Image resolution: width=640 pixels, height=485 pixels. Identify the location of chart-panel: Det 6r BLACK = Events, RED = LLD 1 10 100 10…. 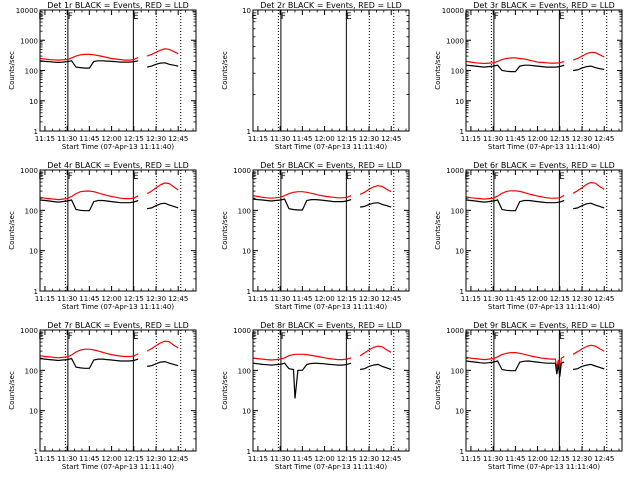
(528, 236).